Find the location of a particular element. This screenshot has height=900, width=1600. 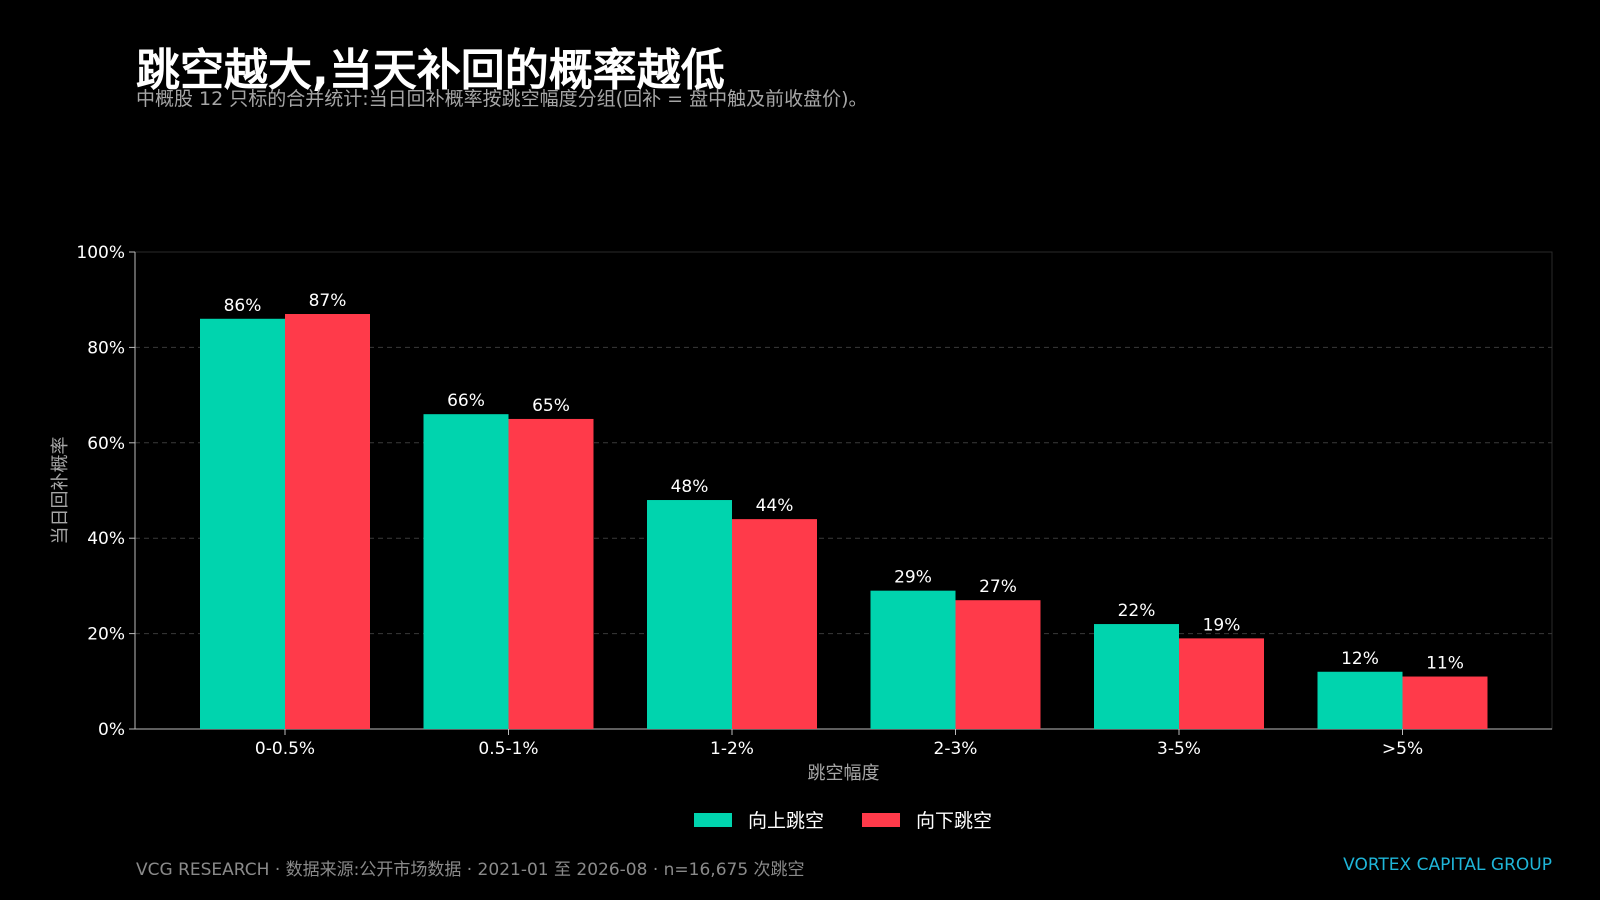

x-tick-label: 1-2% is located at coordinates (732, 749).